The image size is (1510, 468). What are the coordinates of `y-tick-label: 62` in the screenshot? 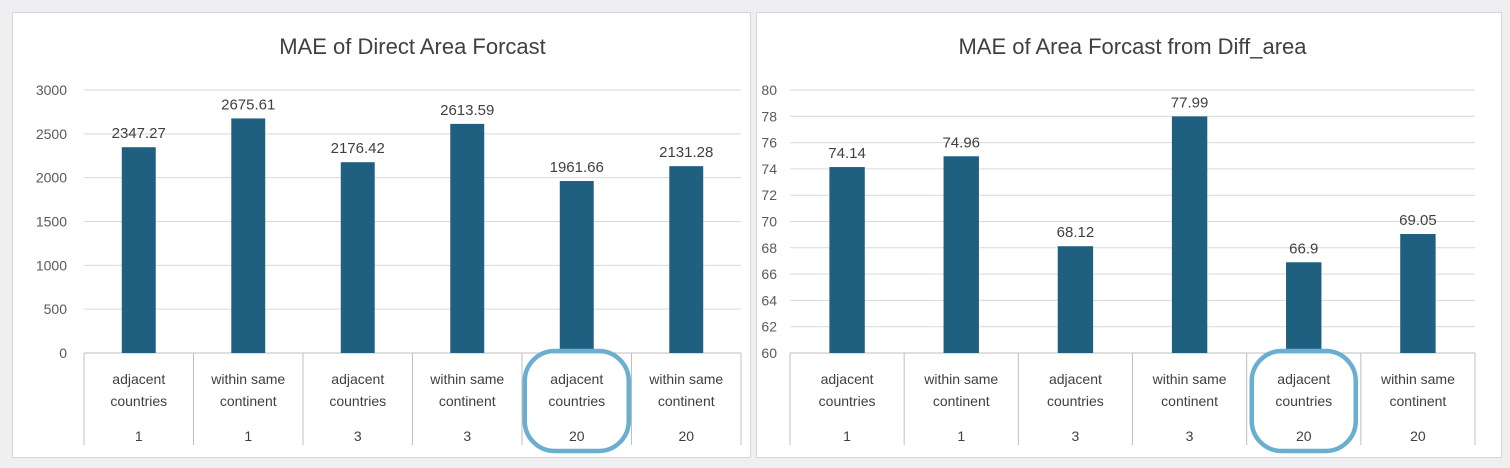 It's located at (769, 327).